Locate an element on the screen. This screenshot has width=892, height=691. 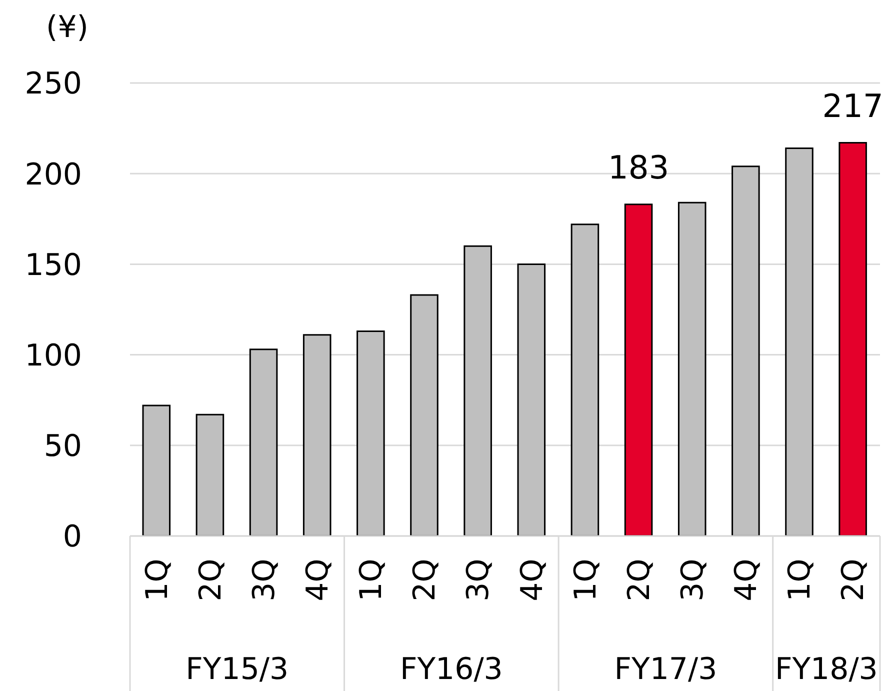
text: FY15/3 is located at coordinates (237, 669).